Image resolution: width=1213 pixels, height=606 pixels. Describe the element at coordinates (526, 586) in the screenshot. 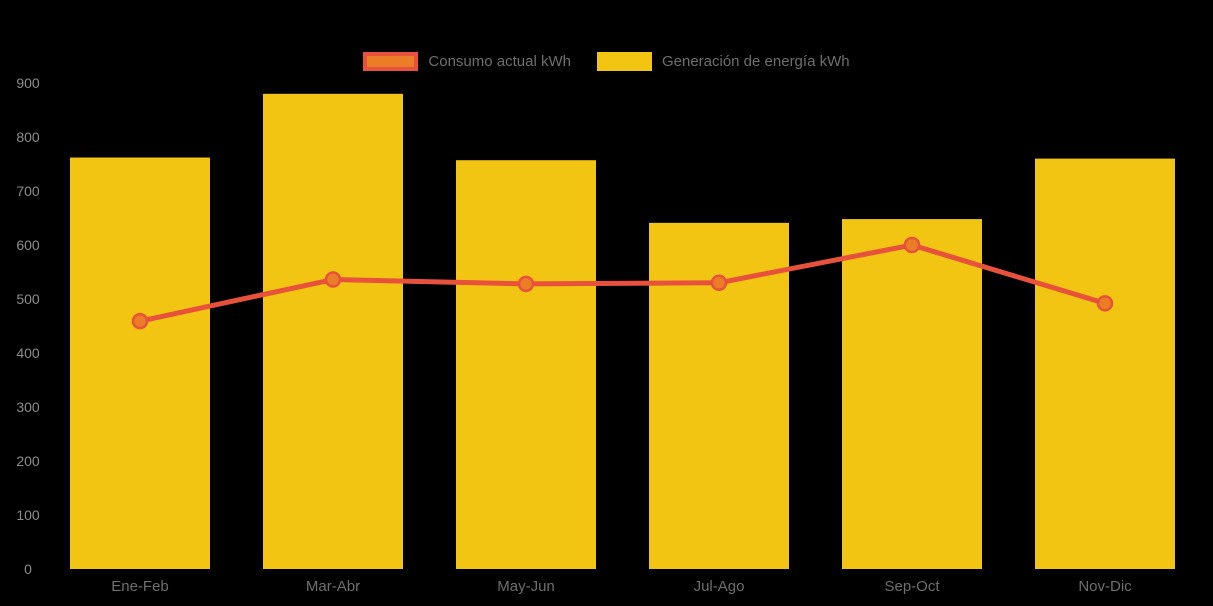

I see `x-axis-label-May-Jun: May-Jun` at that location.